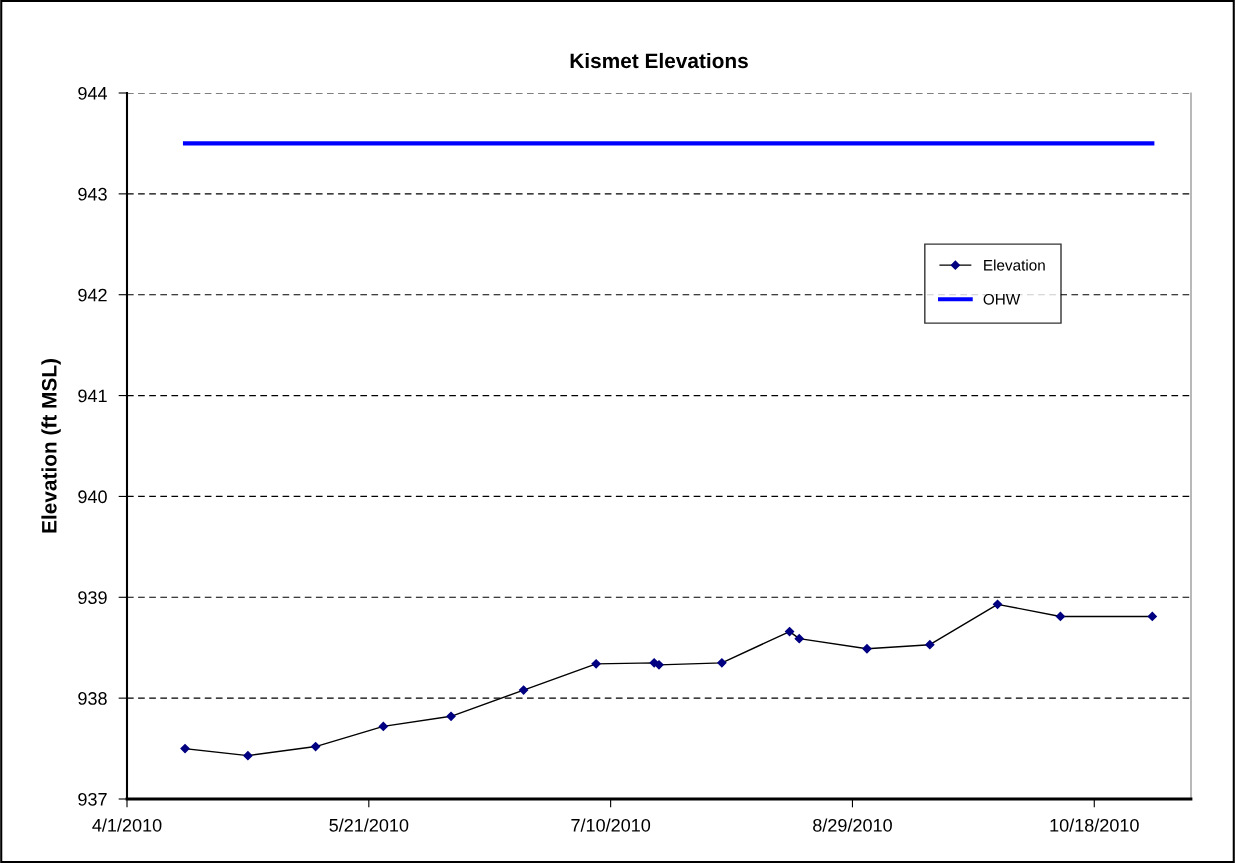 The image size is (1235, 863). Describe the element at coordinates (92, 497) in the screenshot. I see `y-tick-label: 940` at that location.